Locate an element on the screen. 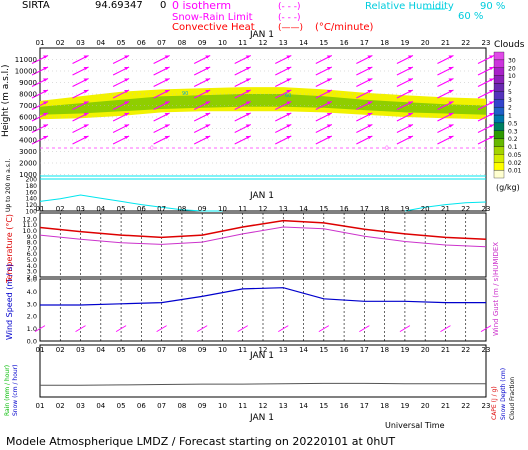  temp-y-label: Temperature (°C) is located at coordinates (9, 249).